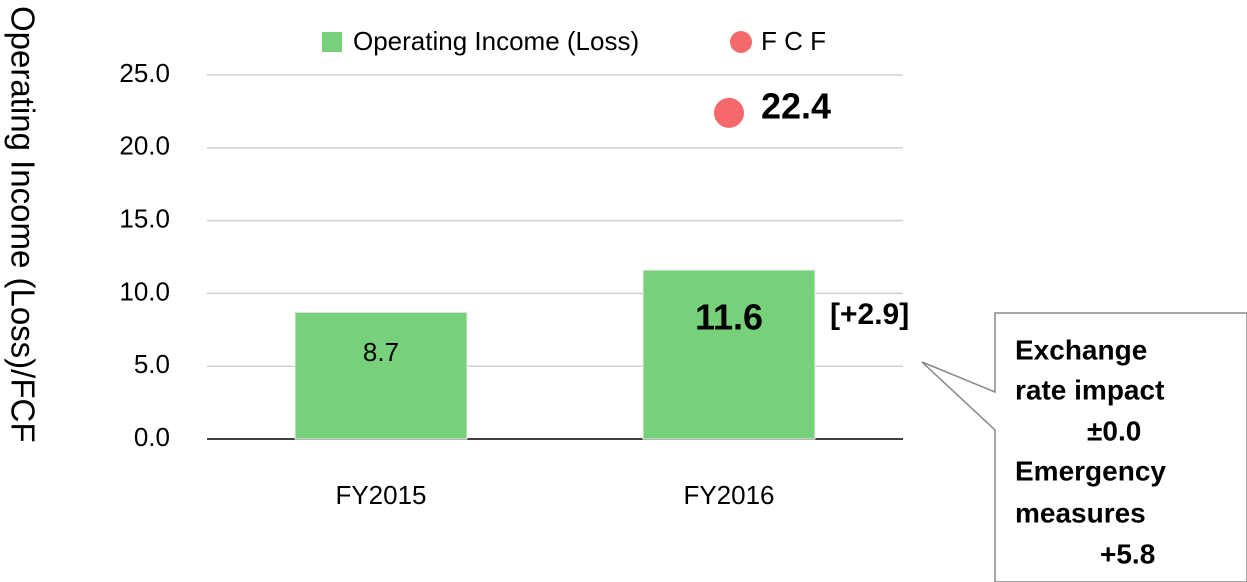  I want to click on y-tick-label: 15.0, so click(144, 218).